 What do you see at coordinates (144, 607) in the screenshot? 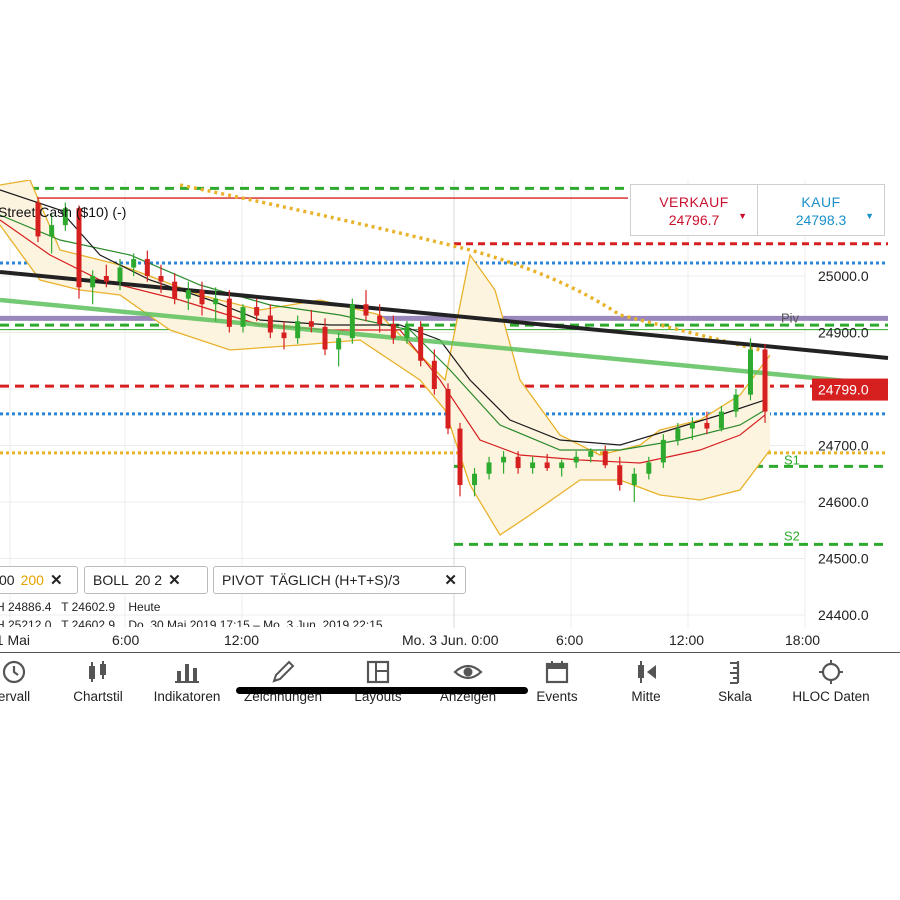
I see `ohlc-date: Heute` at bounding box center [144, 607].